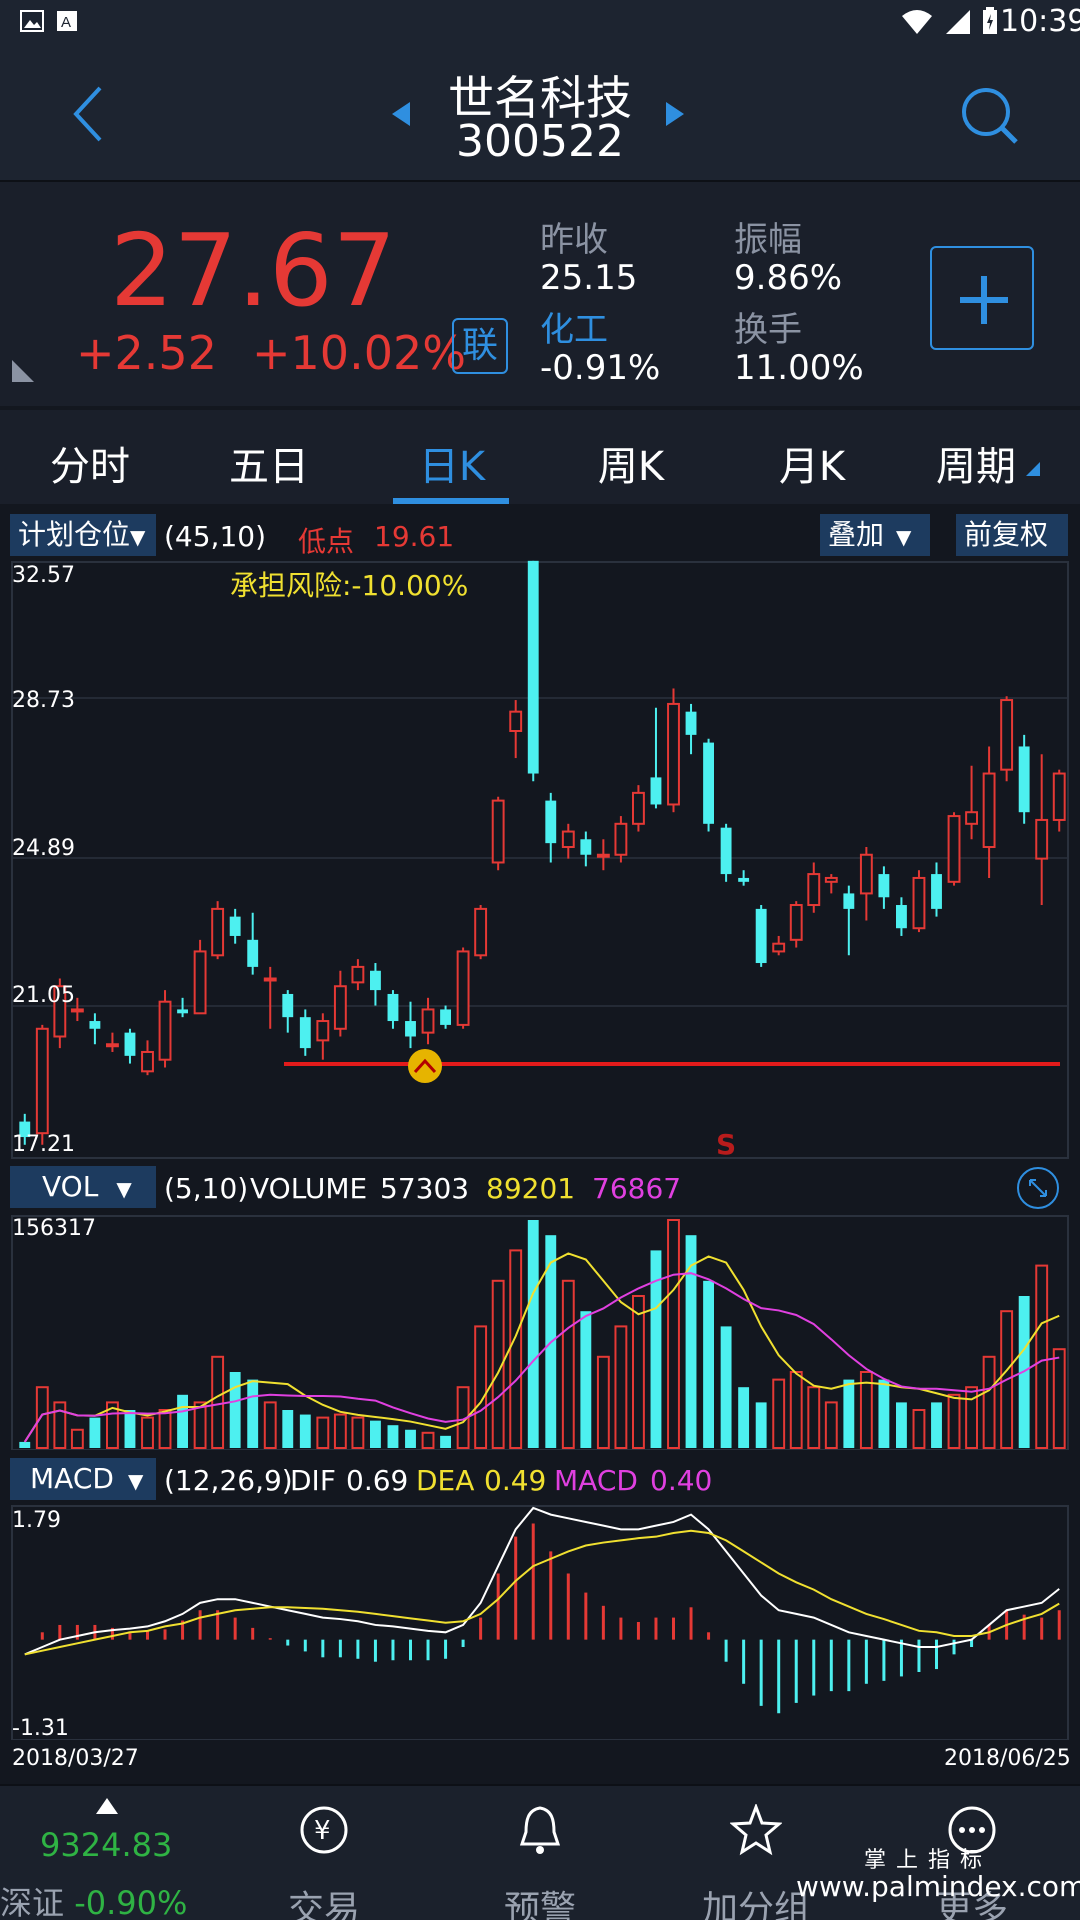 Image resolution: width=1080 pixels, height=1920 pixels. Describe the element at coordinates (631, 467) in the screenshot. I see `tab-weekly-k: 周K` at that location.